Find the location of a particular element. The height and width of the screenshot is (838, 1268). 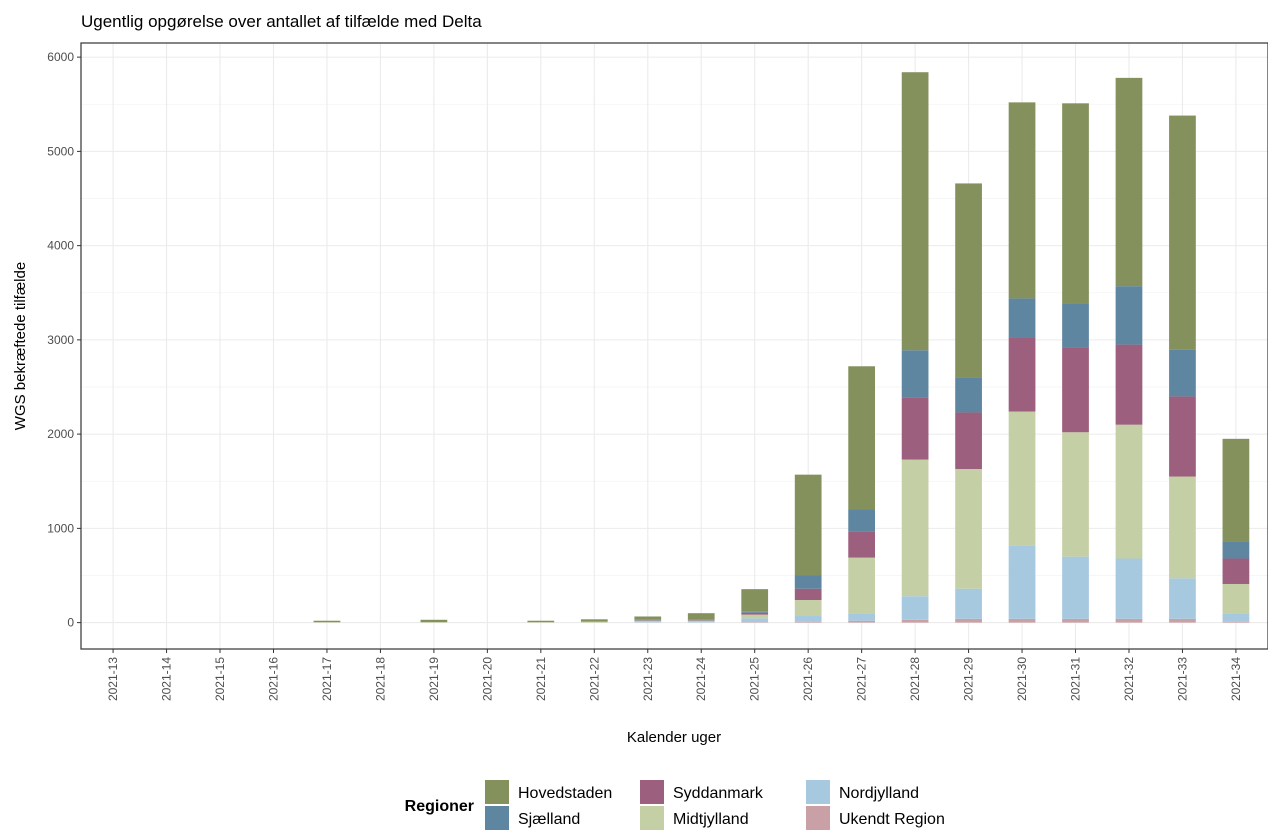

x-tick-label: 2021-25 is located at coordinates (755, 679).